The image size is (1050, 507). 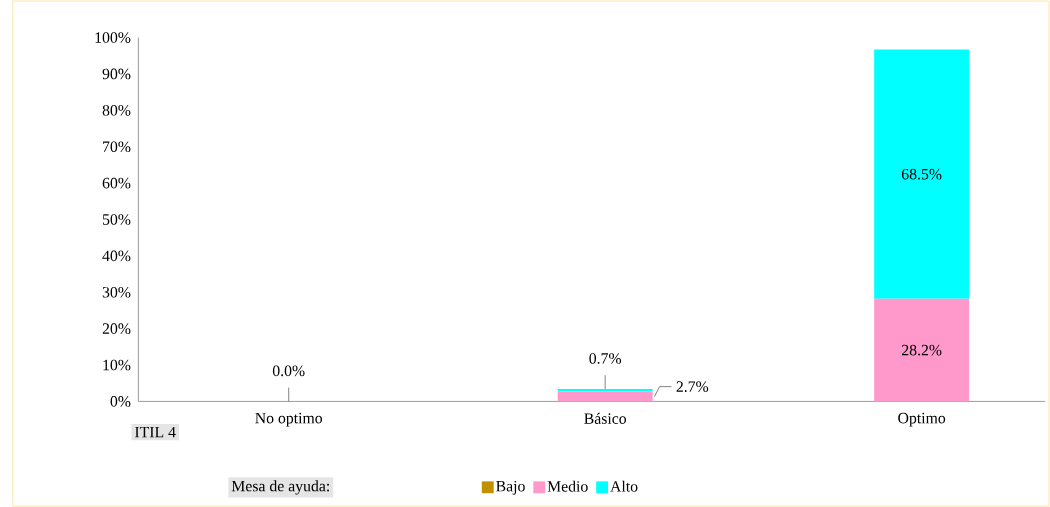 What do you see at coordinates (117, 365) in the screenshot?
I see `y-tick-label: 10%` at bounding box center [117, 365].